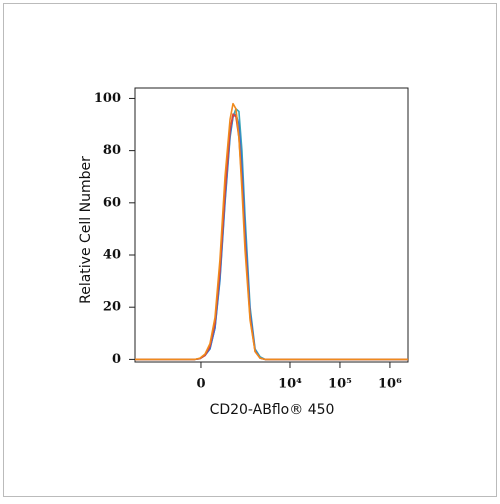  Describe the element at coordinates (272, 410) in the screenshot. I see `x-axis-label: CD20-ABflo® 450` at that location.